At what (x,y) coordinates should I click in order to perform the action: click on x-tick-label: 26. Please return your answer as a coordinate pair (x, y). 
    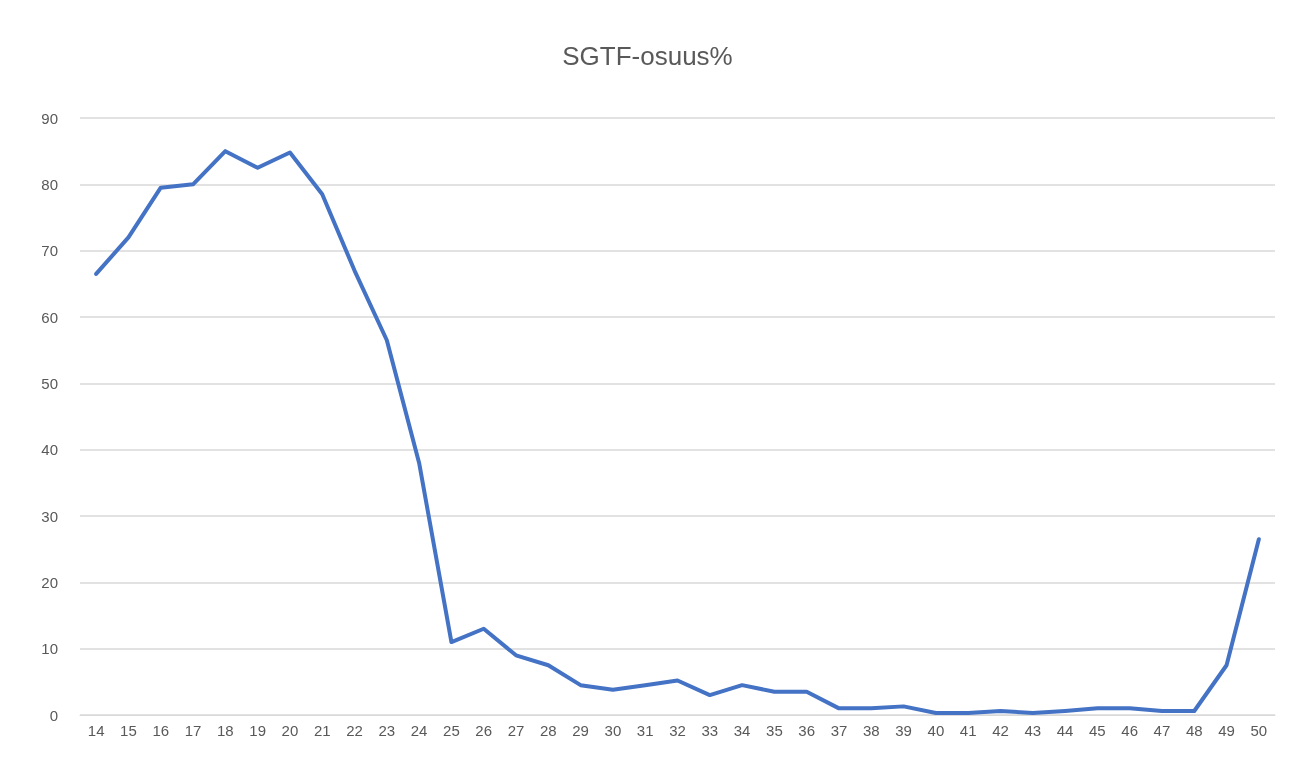
    Looking at the image, I should click on (484, 730).